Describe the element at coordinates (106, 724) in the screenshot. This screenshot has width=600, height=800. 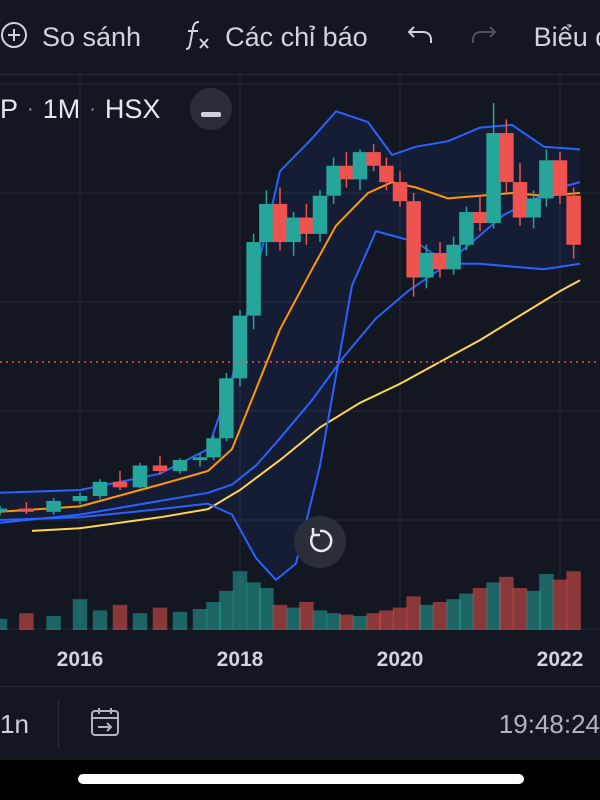
I see `date-range-button` at that location.